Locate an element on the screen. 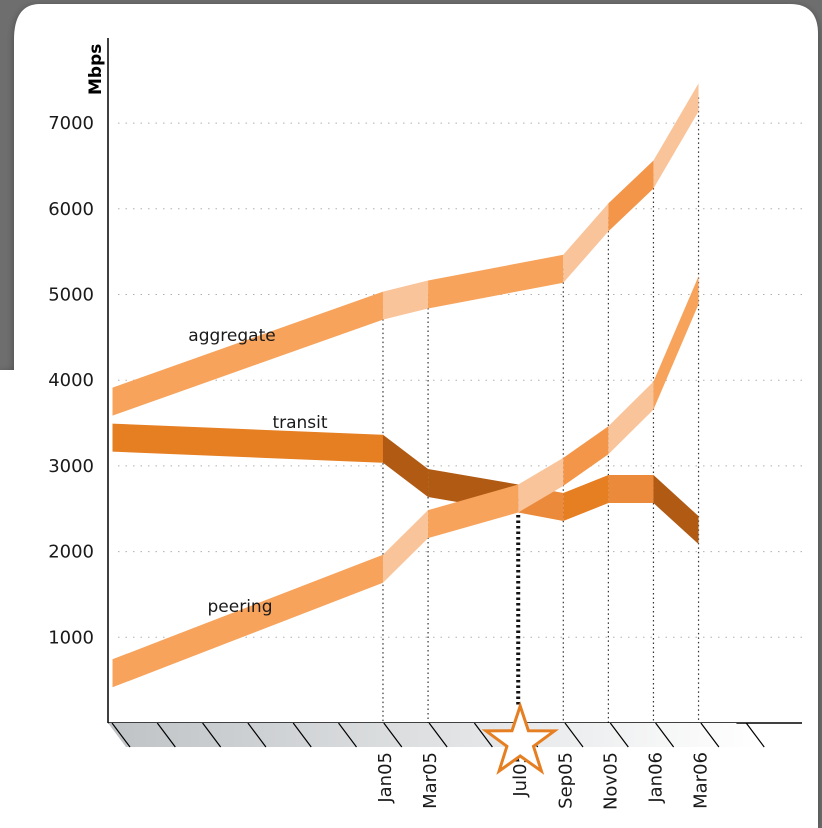 The image size is (822, 828). series-label-aggregate: aggregate is located at coordinates (231, 336).